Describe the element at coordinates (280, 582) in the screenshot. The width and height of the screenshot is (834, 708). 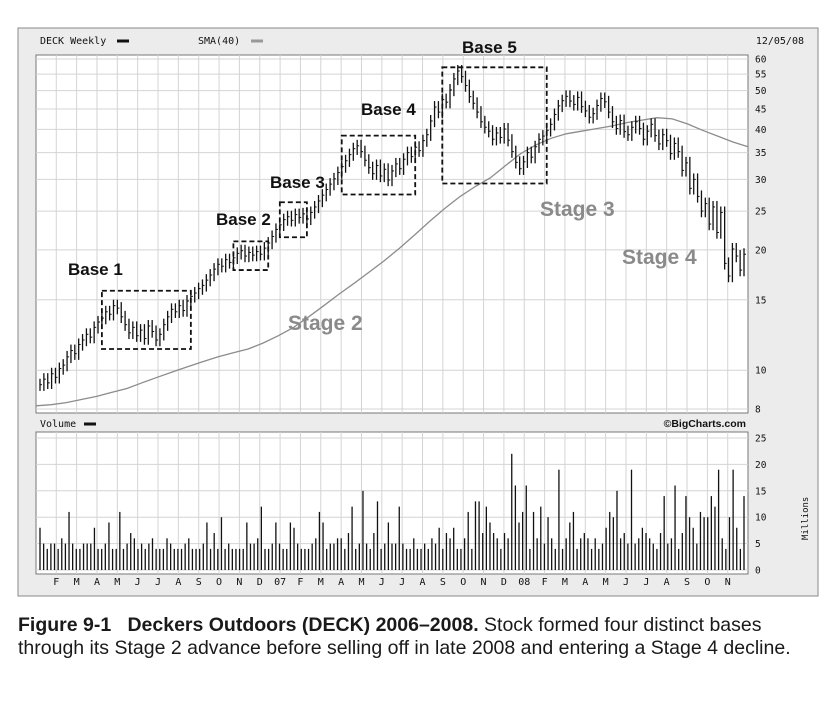
I see `month-label: 07` at that location.